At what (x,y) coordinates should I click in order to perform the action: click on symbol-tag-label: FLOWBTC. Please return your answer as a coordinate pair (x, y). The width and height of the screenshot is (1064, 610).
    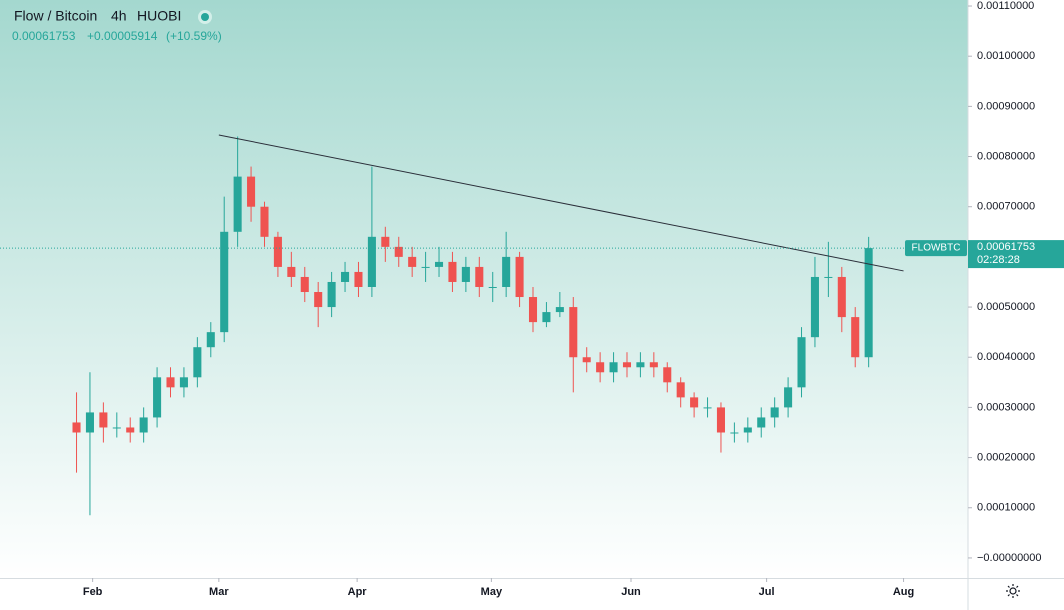
    Looking at the image, I should click on (936, 248).